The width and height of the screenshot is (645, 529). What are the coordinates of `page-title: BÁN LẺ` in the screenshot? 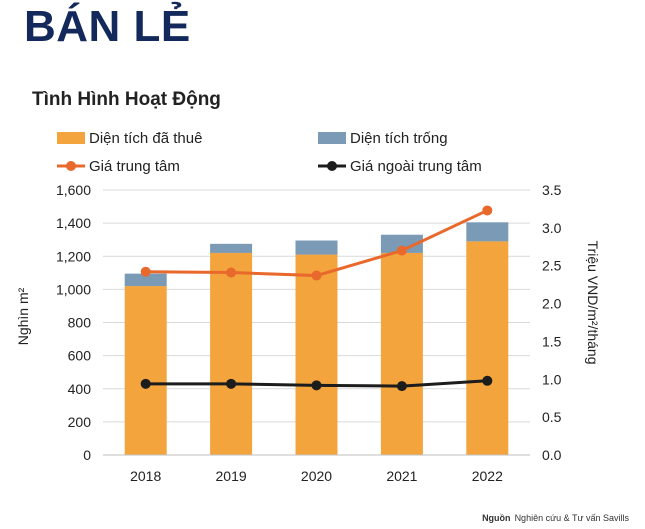 It's located at (107, 26).